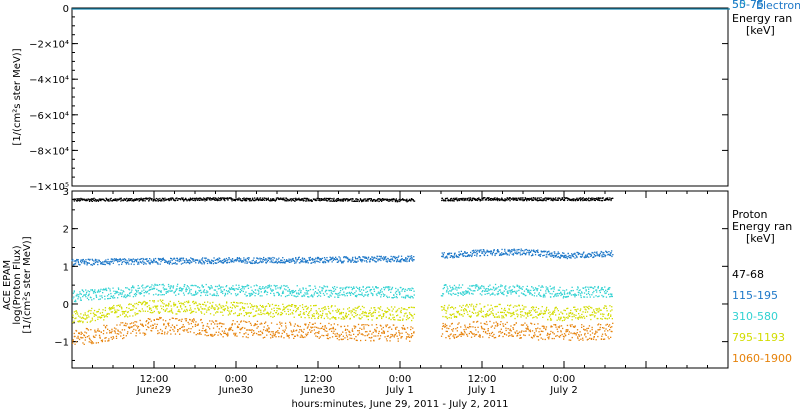 The height and width of the screenshot is (410, 800). Describe the element at coordinates (66, 305) in the screenshot. I see `bottom-y-tick-label: 0` at that location.